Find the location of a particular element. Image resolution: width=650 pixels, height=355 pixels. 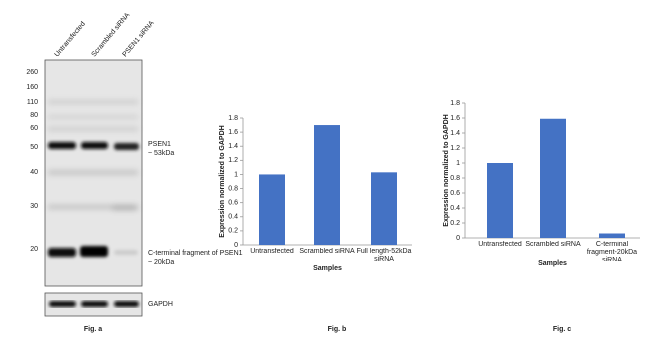

marker-label: 80 is located at coordinates (34, 115).